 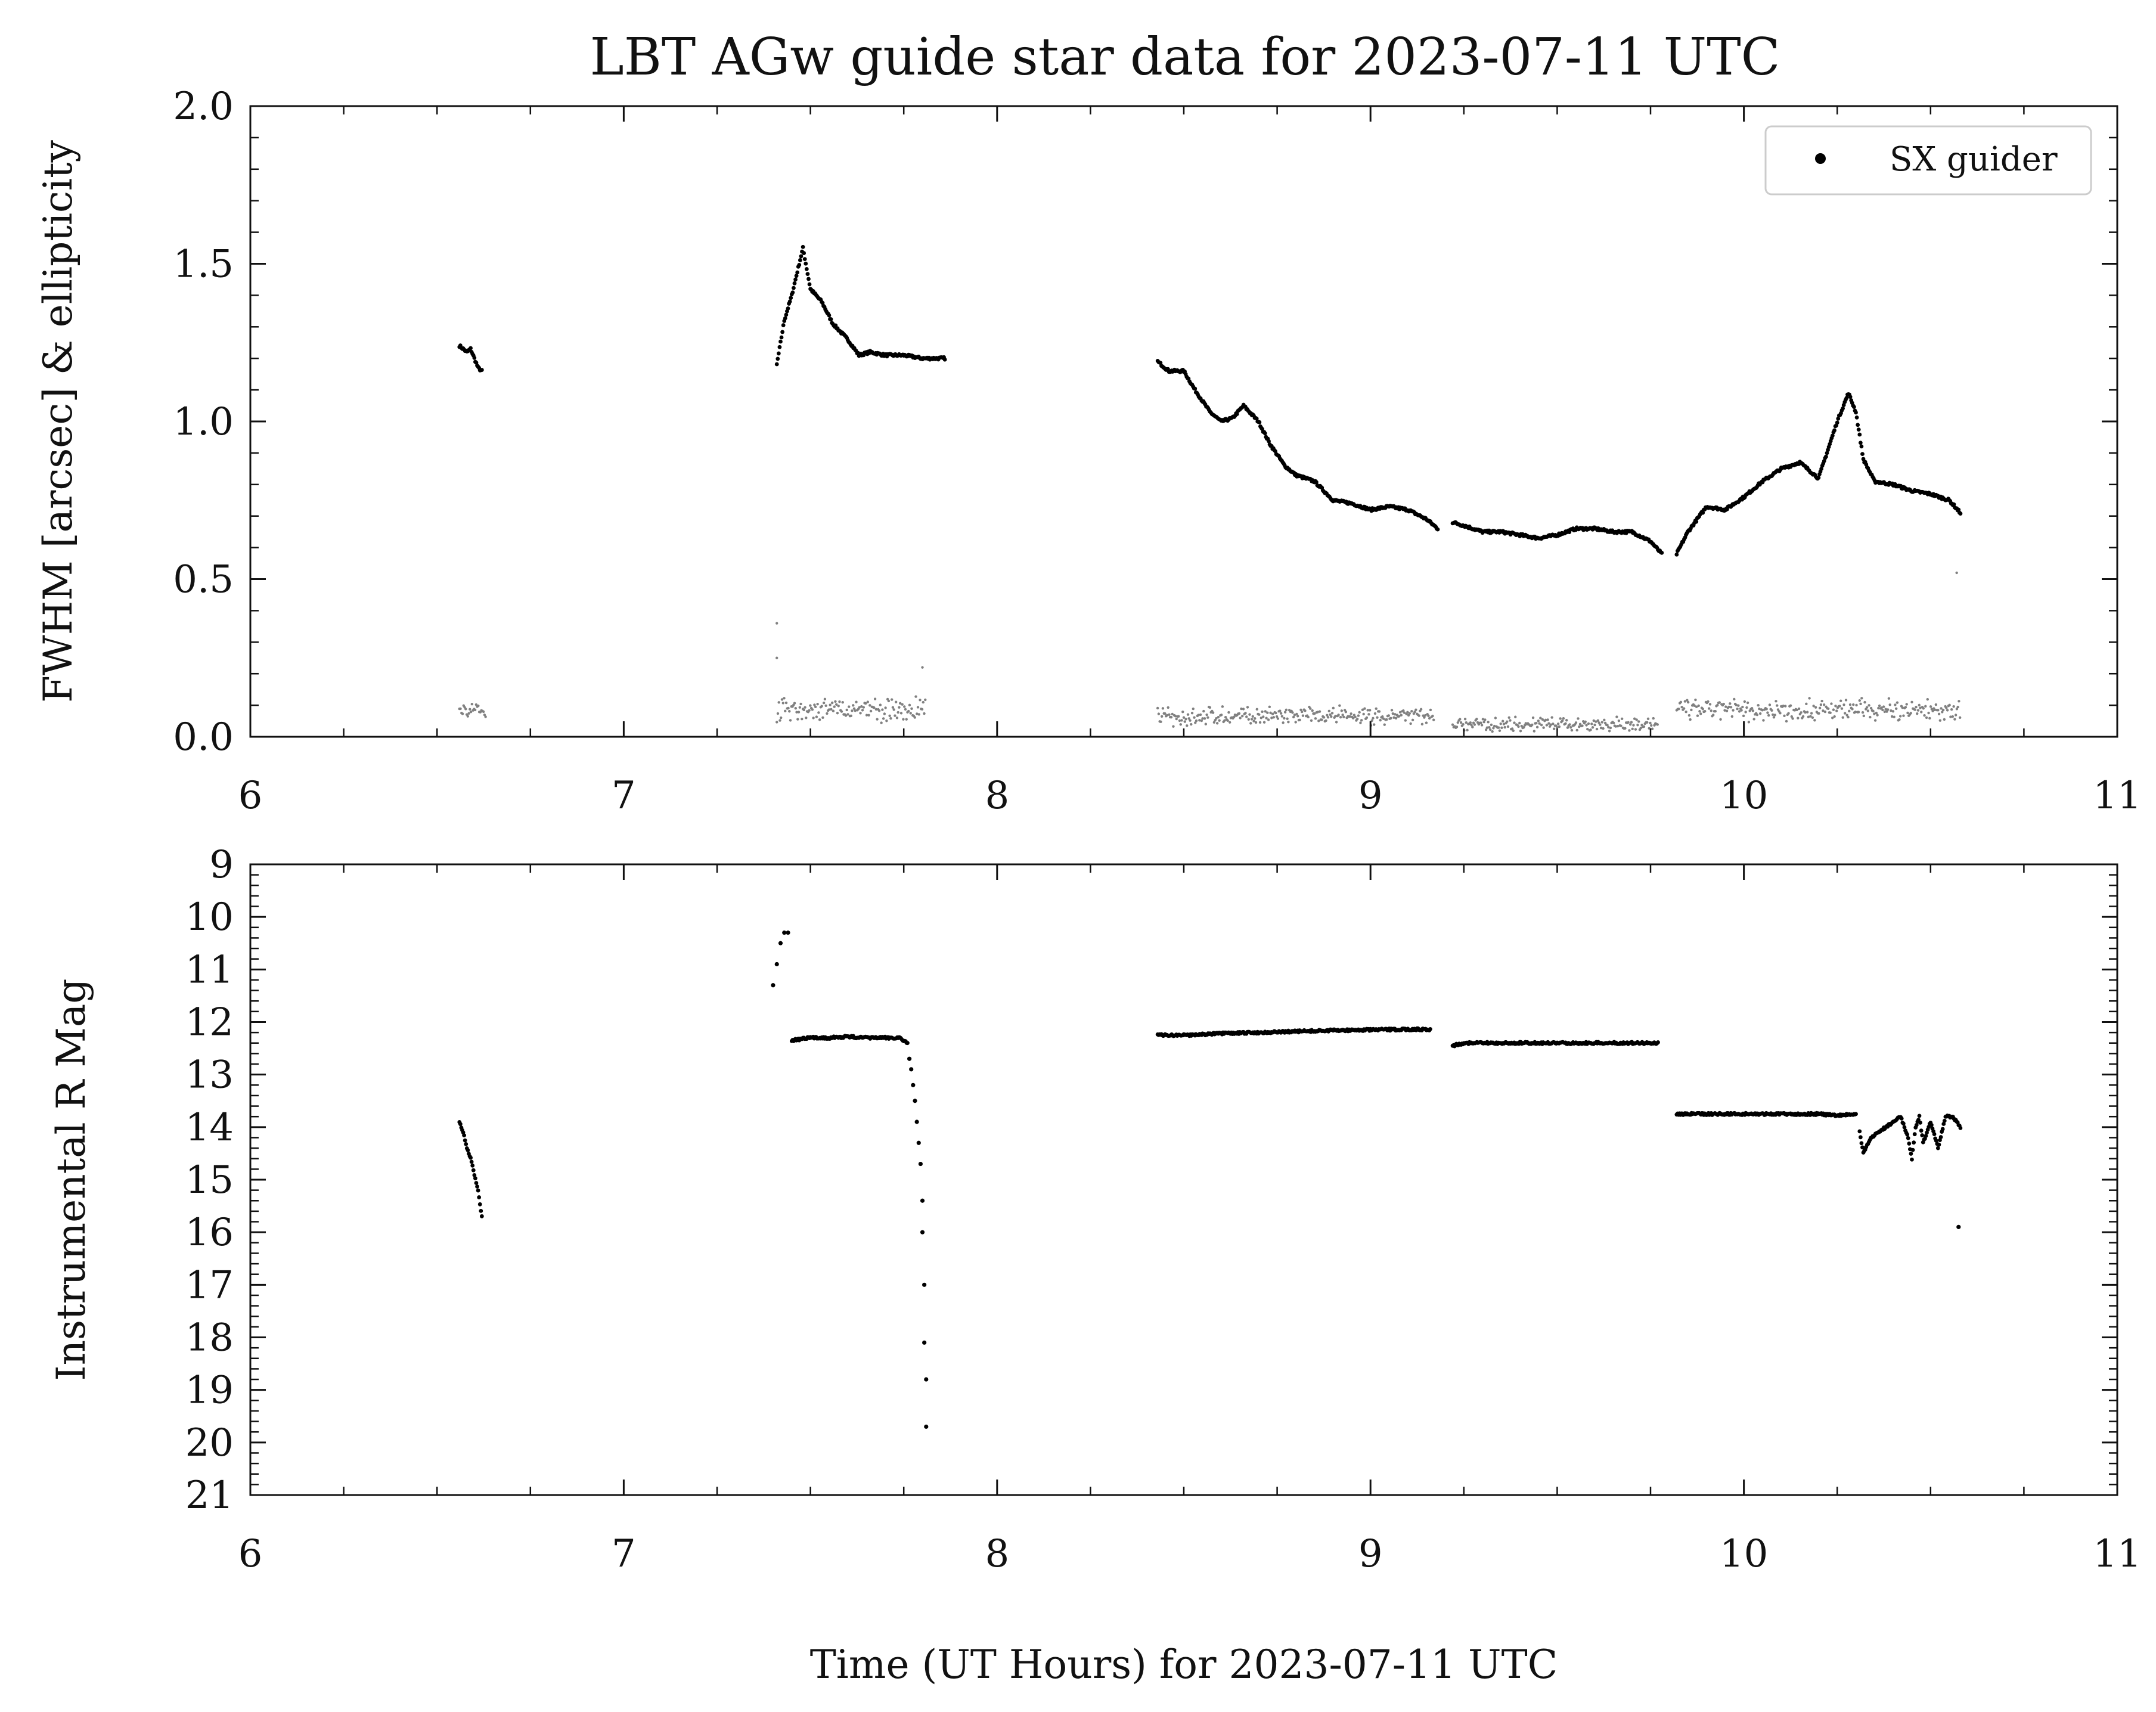 I want to click on y-tick-label: 19, so click(x=209, y=1391).